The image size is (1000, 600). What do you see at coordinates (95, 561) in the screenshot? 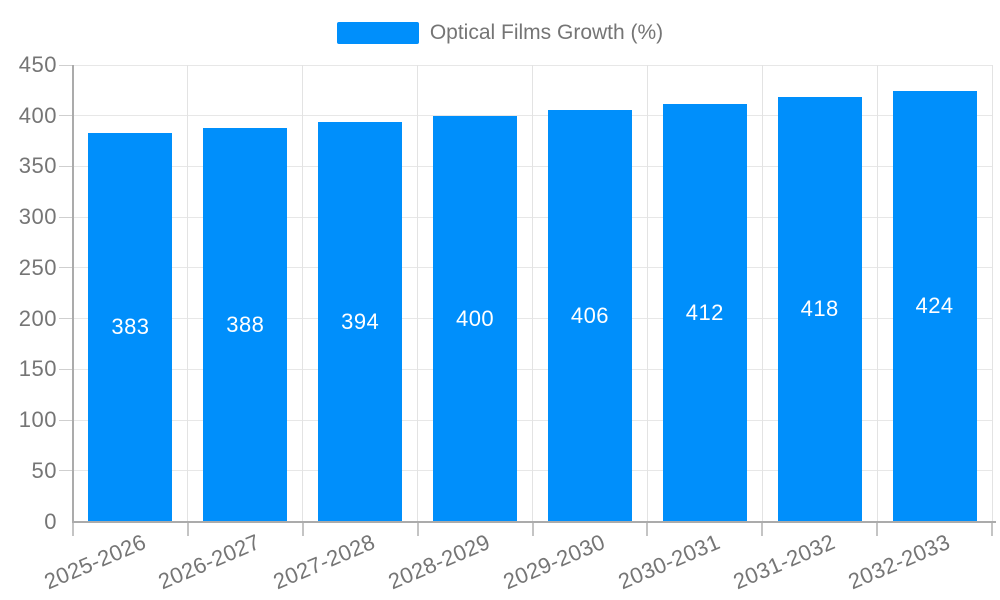
I see `x-axis-label: 2025-2026` at bounding box center [95, 561].